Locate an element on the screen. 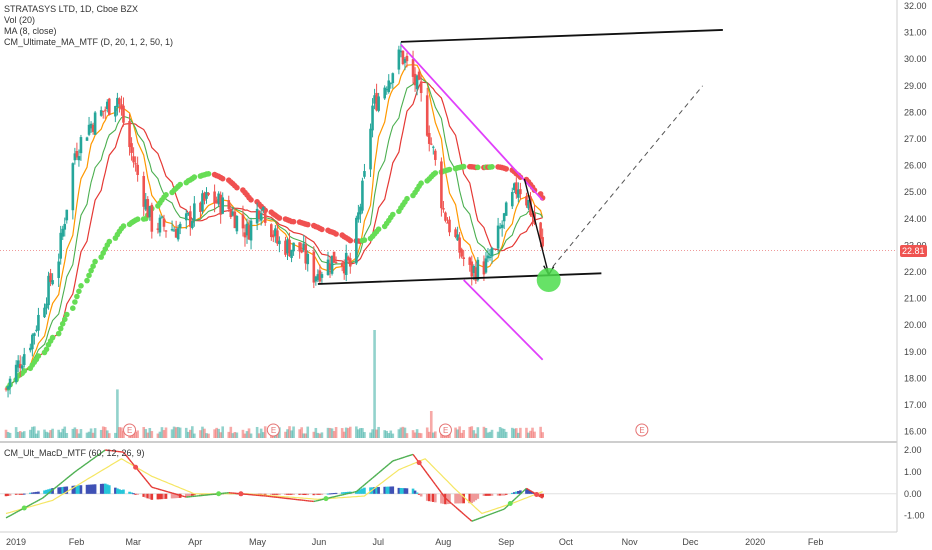  time-tick-label: May is located at coordinates (258, 542).